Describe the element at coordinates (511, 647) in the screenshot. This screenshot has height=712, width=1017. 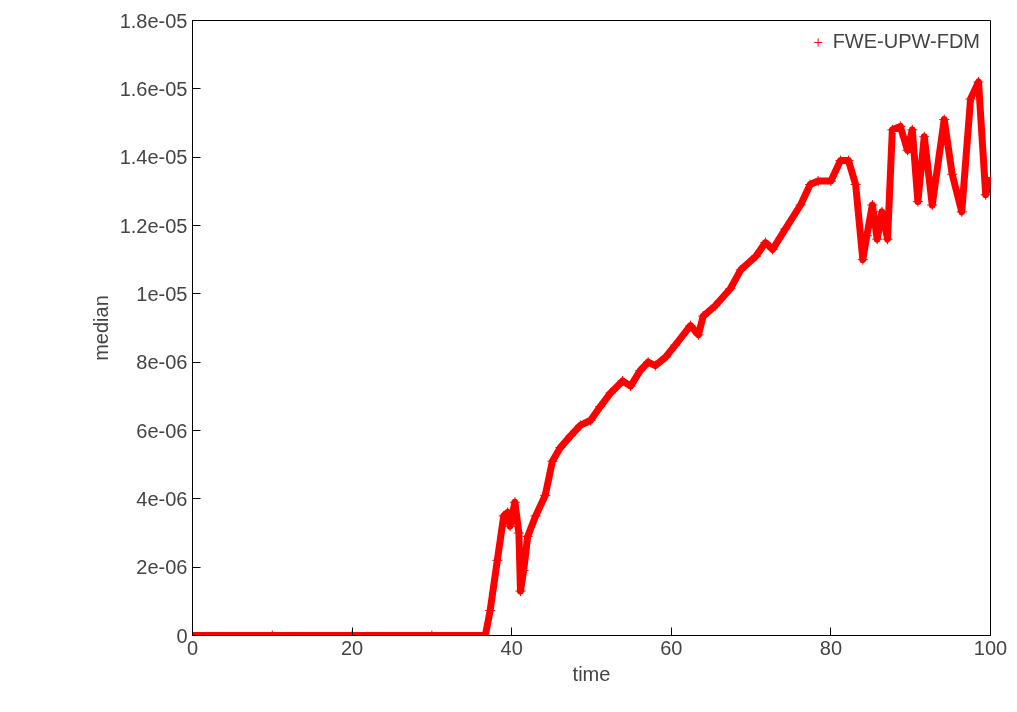
I see `x-tick-label: 40` at that location.